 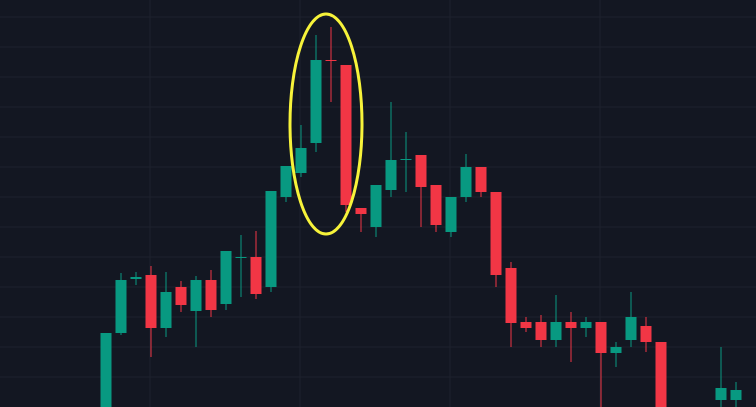 I want to click on highlight-ellipse, so click(x=326, y=124).